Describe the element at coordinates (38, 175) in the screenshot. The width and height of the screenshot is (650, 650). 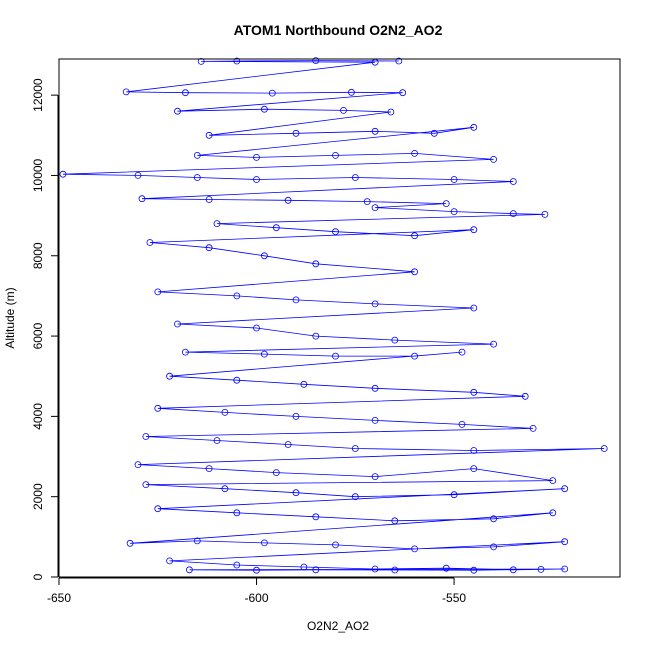
I see `y-tick-label: 10000` at that location.